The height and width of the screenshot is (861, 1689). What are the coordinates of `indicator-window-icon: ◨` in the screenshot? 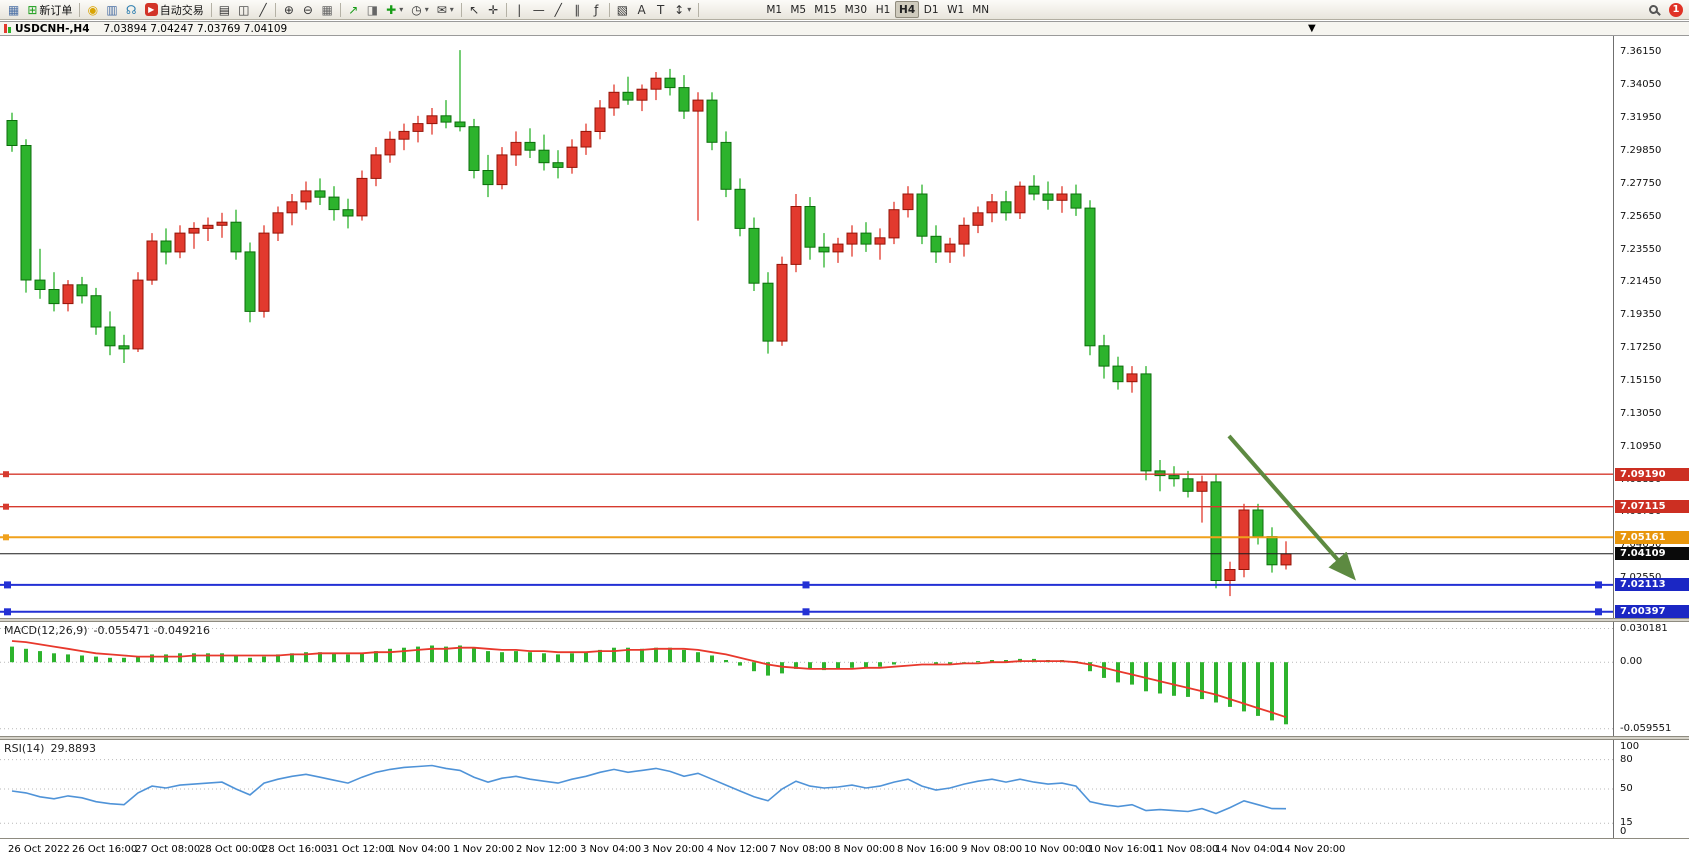 It's located at (372, 9).